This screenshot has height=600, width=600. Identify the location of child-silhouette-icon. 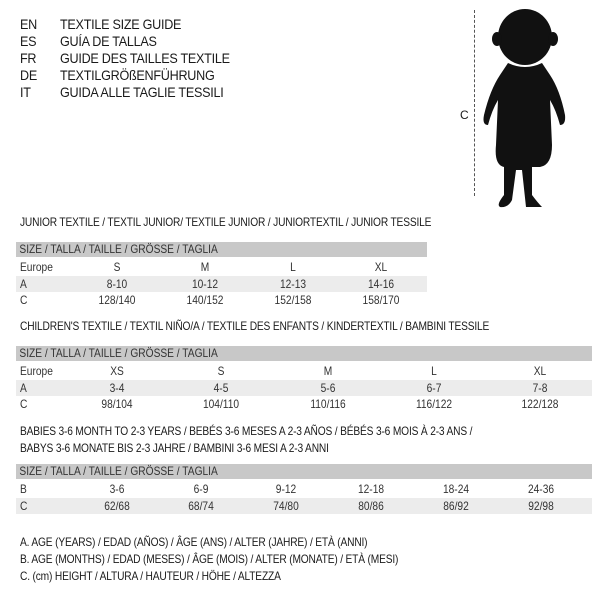
(524, 108).